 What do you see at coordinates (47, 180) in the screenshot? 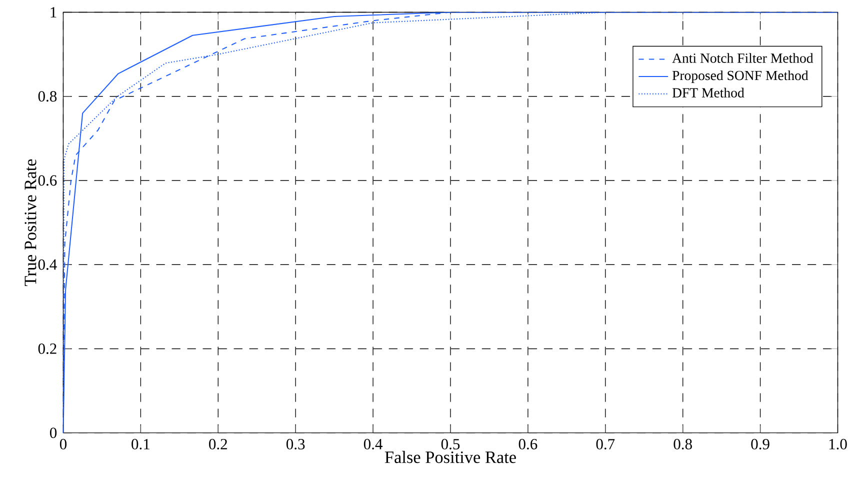
I see `y-tick-label: 0.6` at bounding box center [47, 180].